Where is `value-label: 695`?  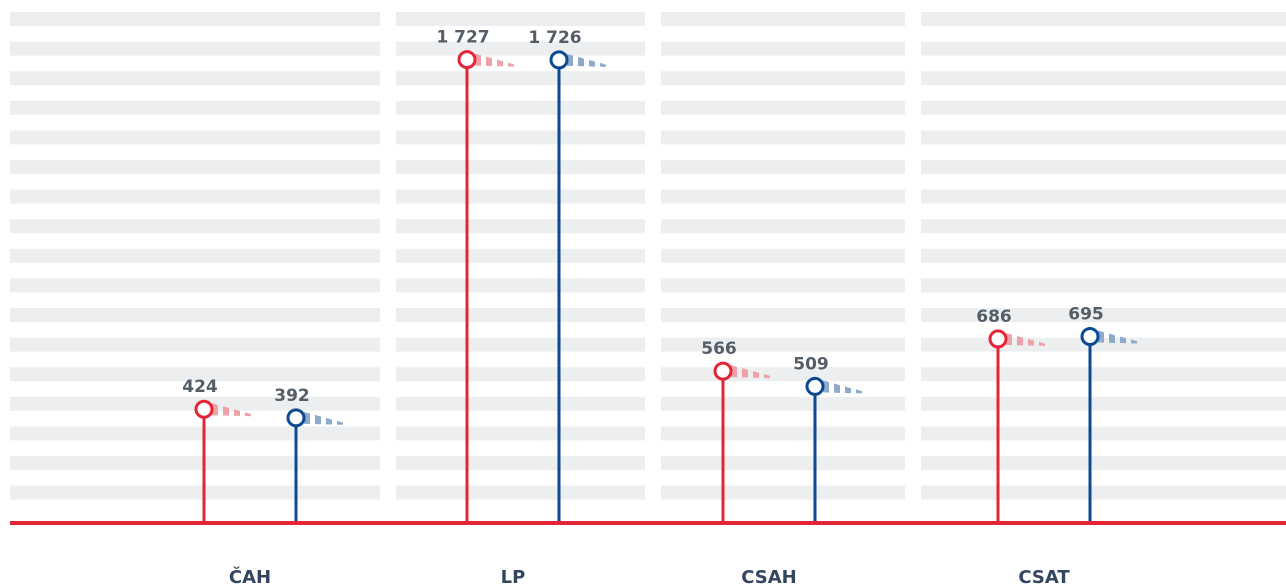
value-label: 695 is located at coordinates (1086, 315).